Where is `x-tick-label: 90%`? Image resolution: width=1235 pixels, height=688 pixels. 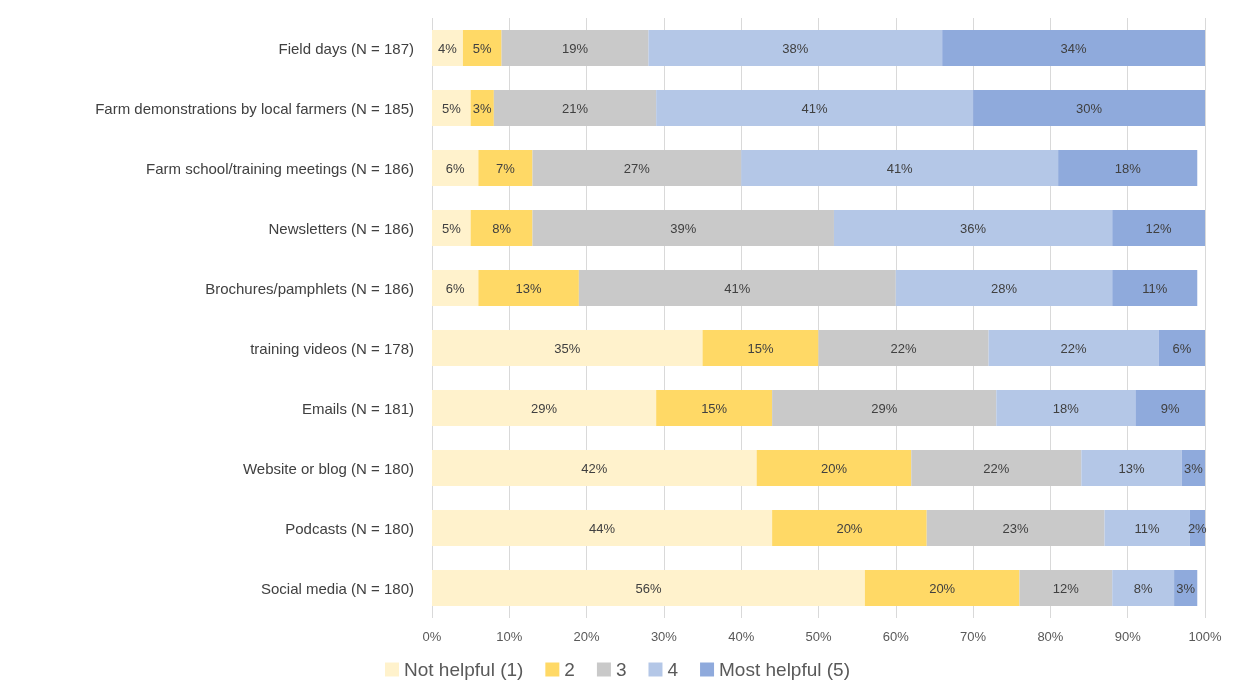
x-tick-label: 90% is located at coordinates (1128, 636).